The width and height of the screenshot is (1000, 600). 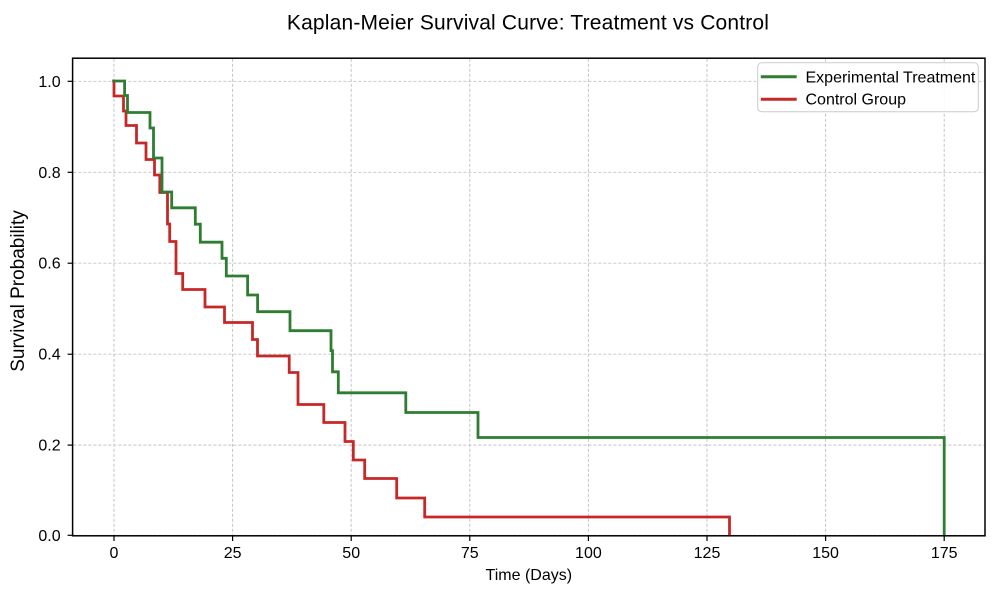 What do you see at coordinates (49, 82) in the screenshot?
I see `svg-text: 1.0` at bounding box center [49, 82].